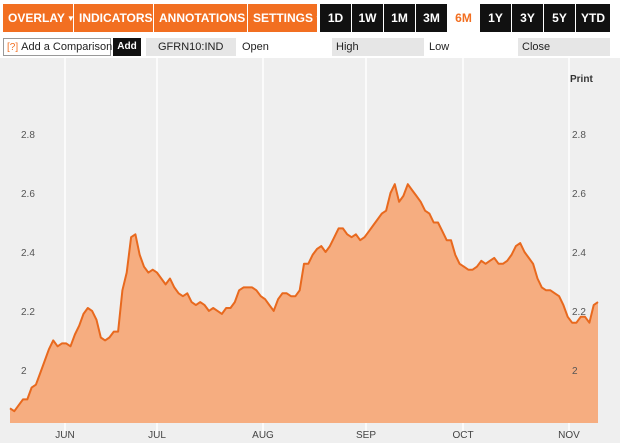 The width and height of the screenshot is (620, 448). What do you see at coordinates (127, 47) in the screenshot?
I see `add-comparison-button: Add` at bounding box center [127, 47].